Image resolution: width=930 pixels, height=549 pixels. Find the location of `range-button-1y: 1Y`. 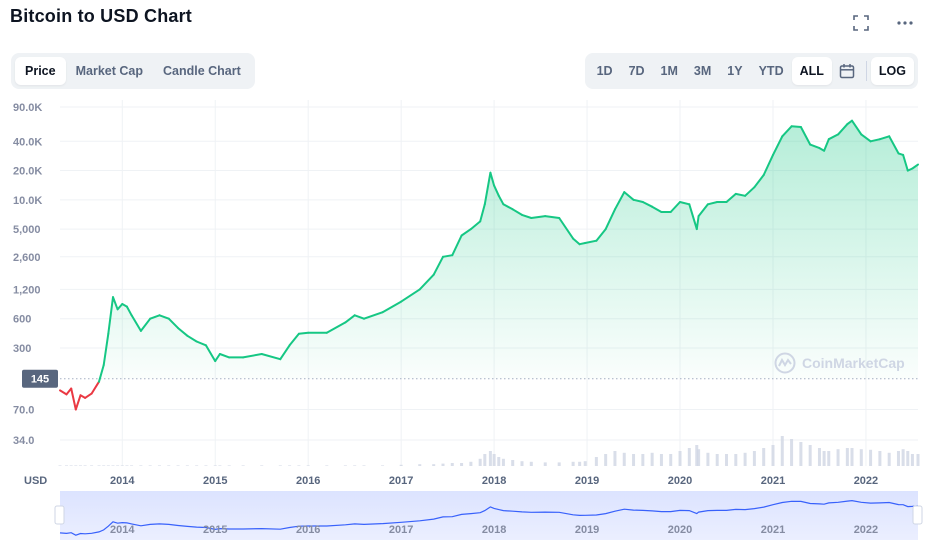

range-button-1y: 1Y is located at coordinates (735, 71).